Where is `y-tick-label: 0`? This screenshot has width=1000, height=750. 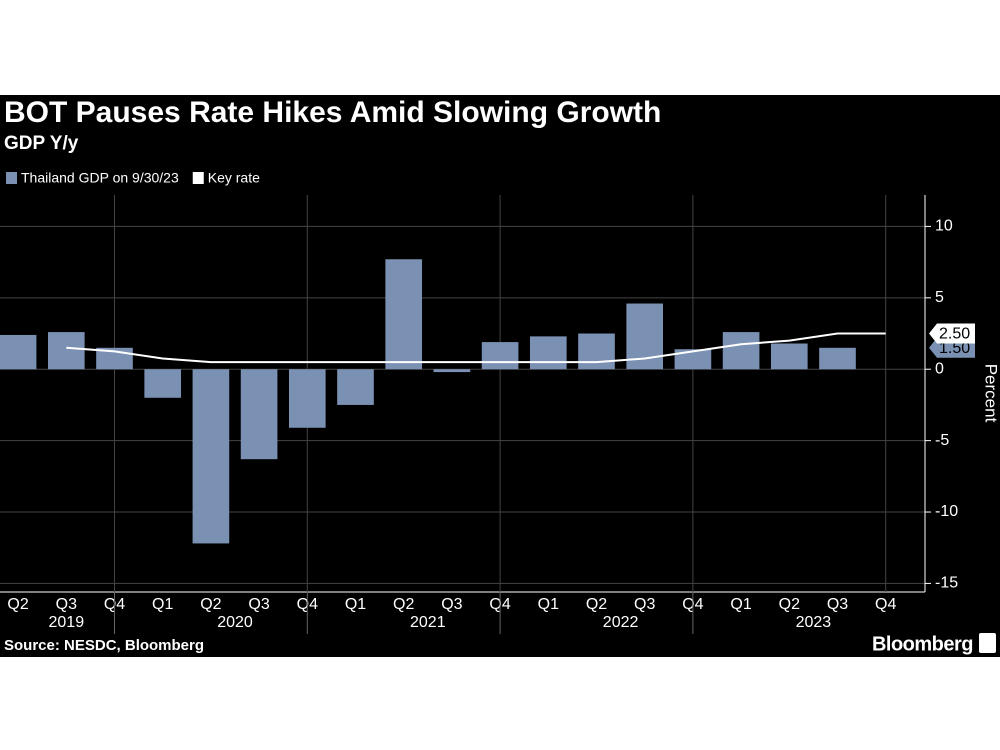 y-tick-label: 0 is located at coordinates (939, 368).